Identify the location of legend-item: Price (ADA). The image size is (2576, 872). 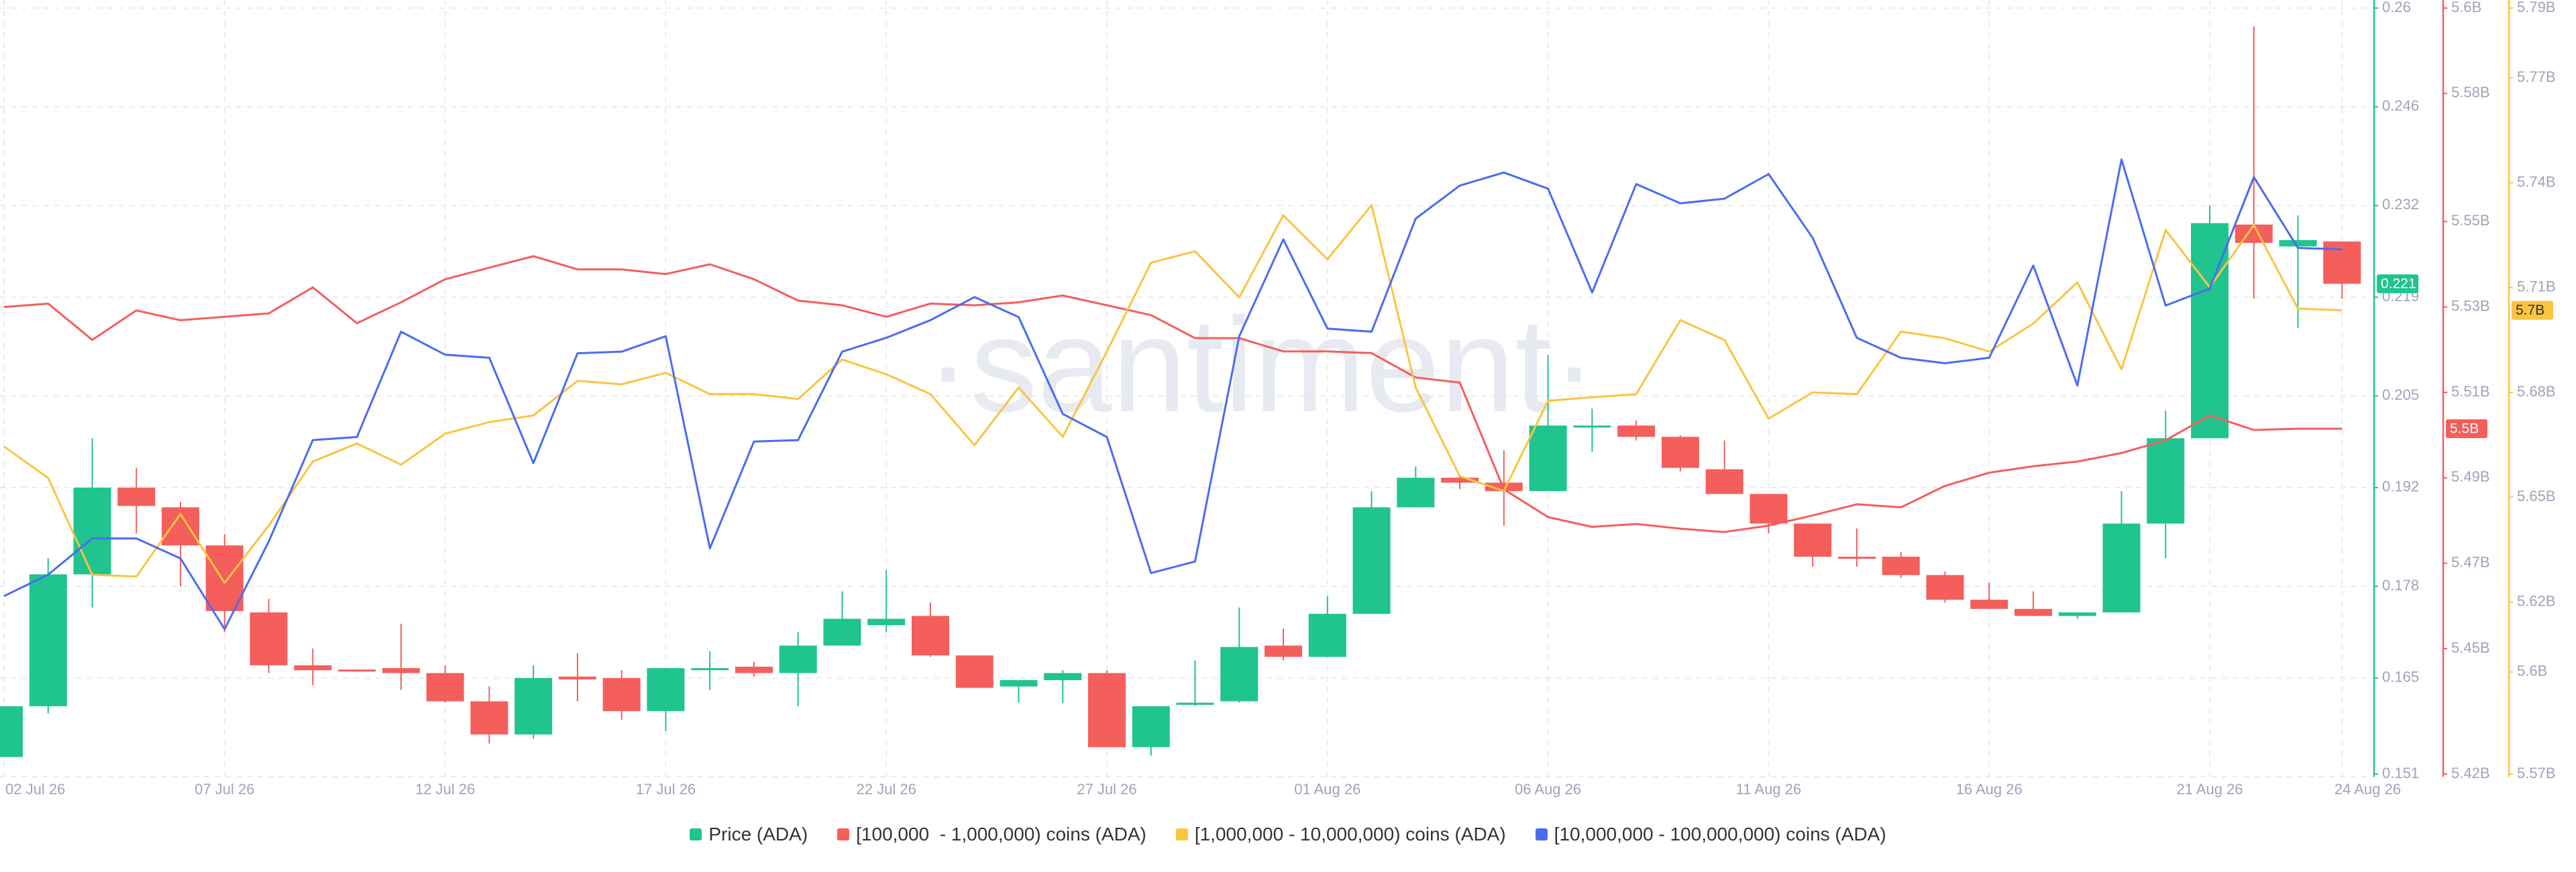
(749, 834).